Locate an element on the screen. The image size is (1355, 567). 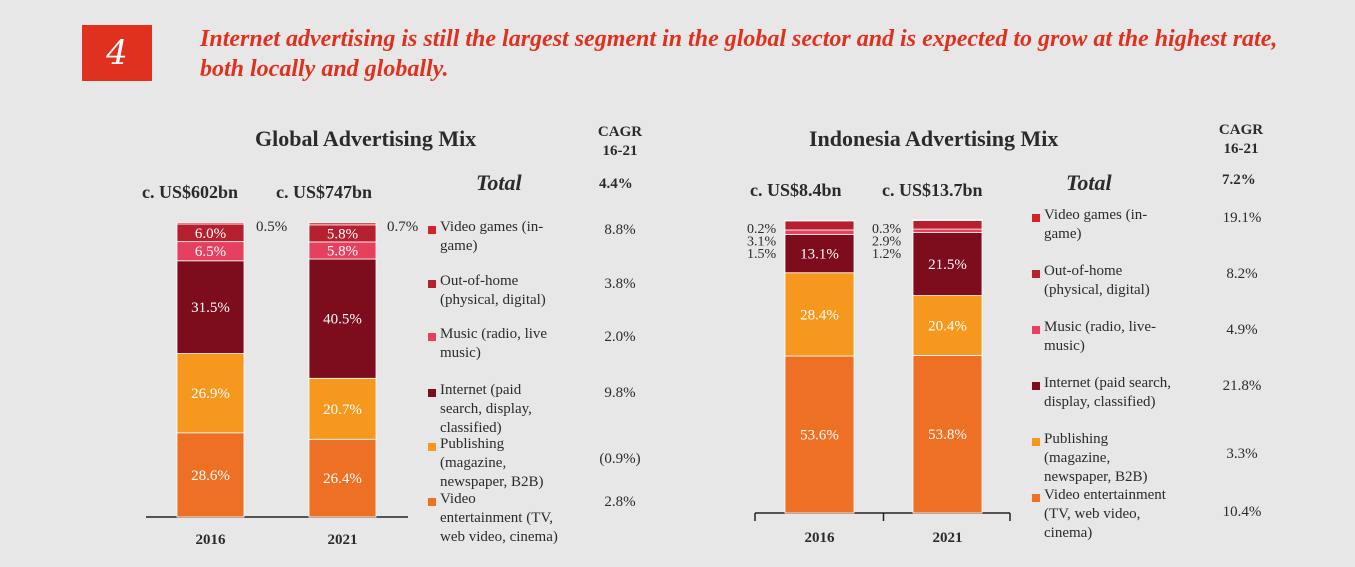
global-label-2016-internet: 31.5% is located at coordinates (210, 308).